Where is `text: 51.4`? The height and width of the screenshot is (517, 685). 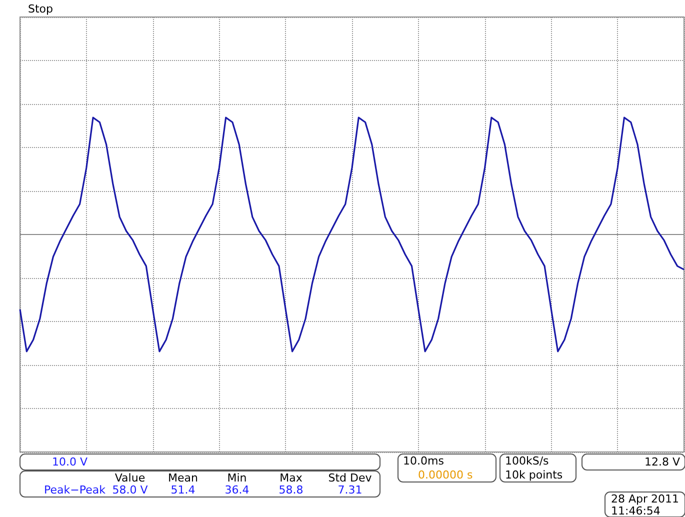 text: 51.4 is located at coordinates (183, 490).